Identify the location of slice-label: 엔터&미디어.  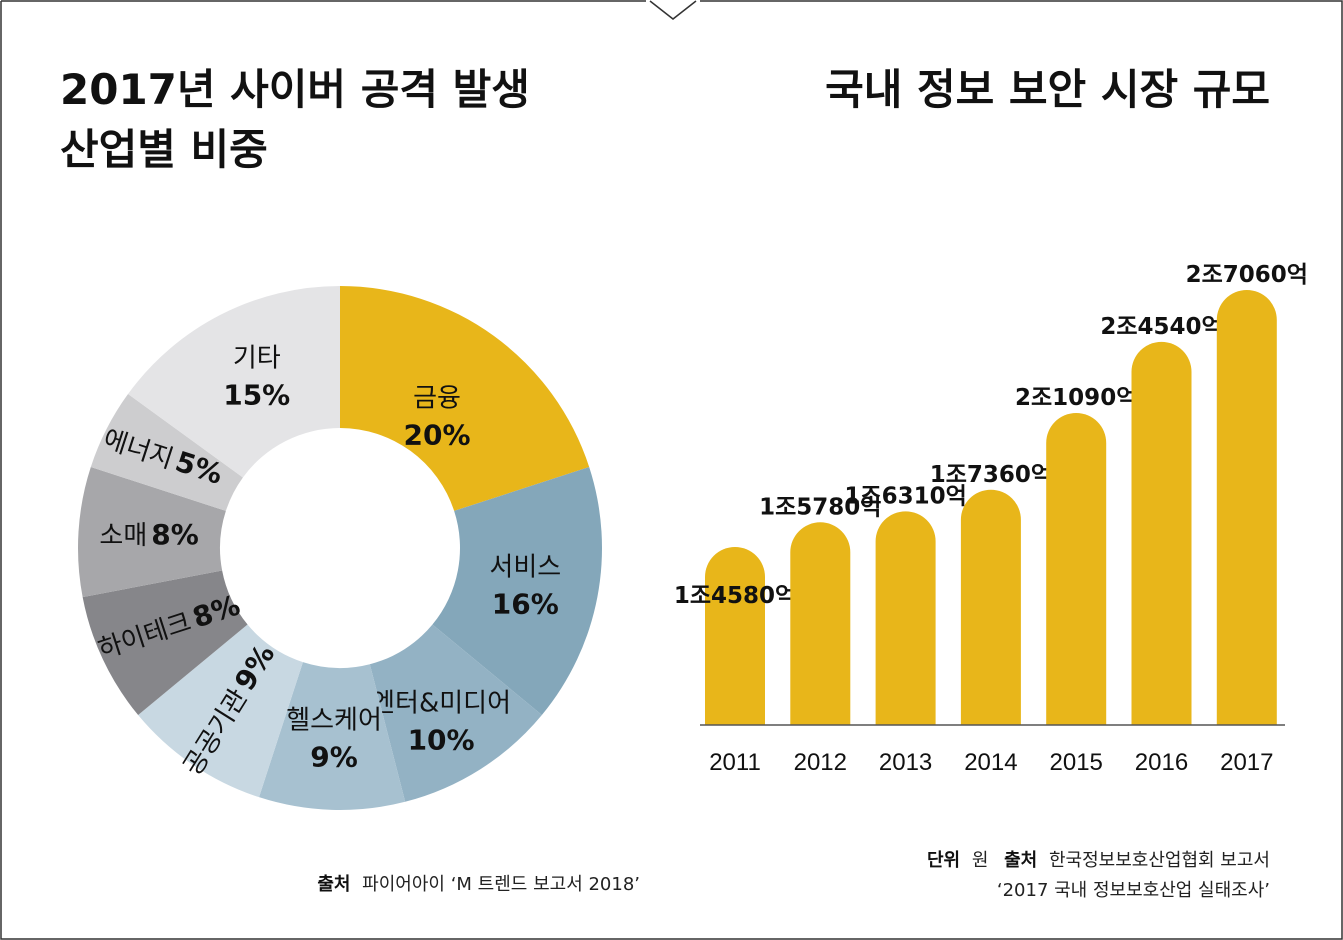
(441, 703).